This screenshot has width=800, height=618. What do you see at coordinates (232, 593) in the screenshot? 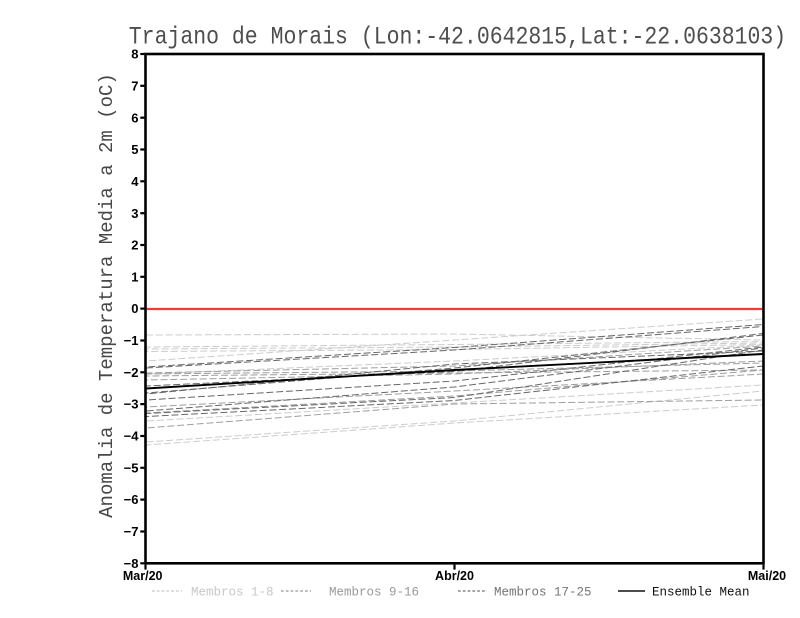
I see `svg-text: Membros 1-8` at bounding box center [232, 593].